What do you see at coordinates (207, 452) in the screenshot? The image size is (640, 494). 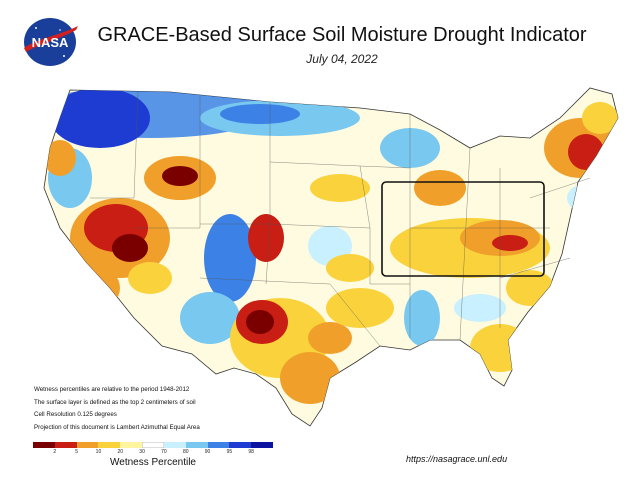 I see `legend-tick-label: 90` at bounding box center [207, 452].